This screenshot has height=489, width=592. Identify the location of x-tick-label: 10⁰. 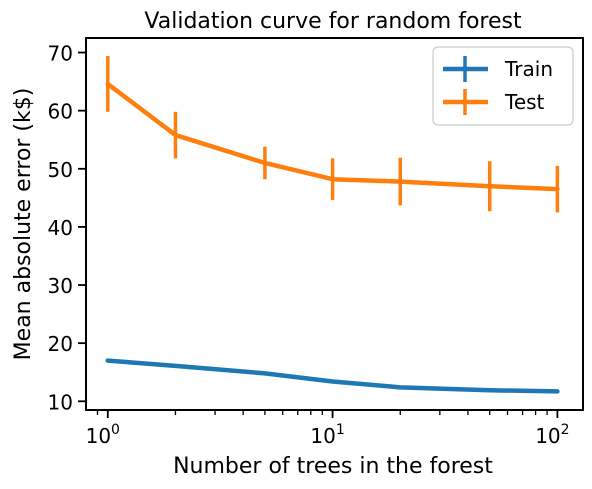
(103, 435).